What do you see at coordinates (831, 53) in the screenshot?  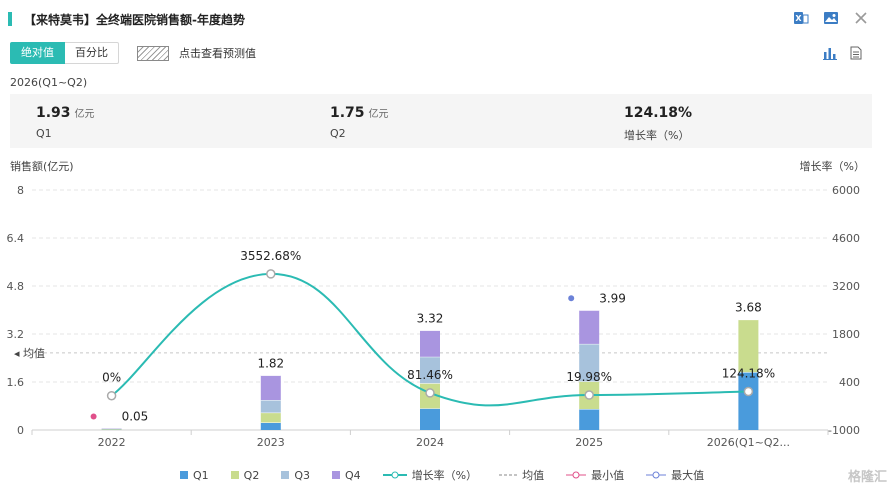 I see `bar-chart-icon` at bounding box center [831, 53].